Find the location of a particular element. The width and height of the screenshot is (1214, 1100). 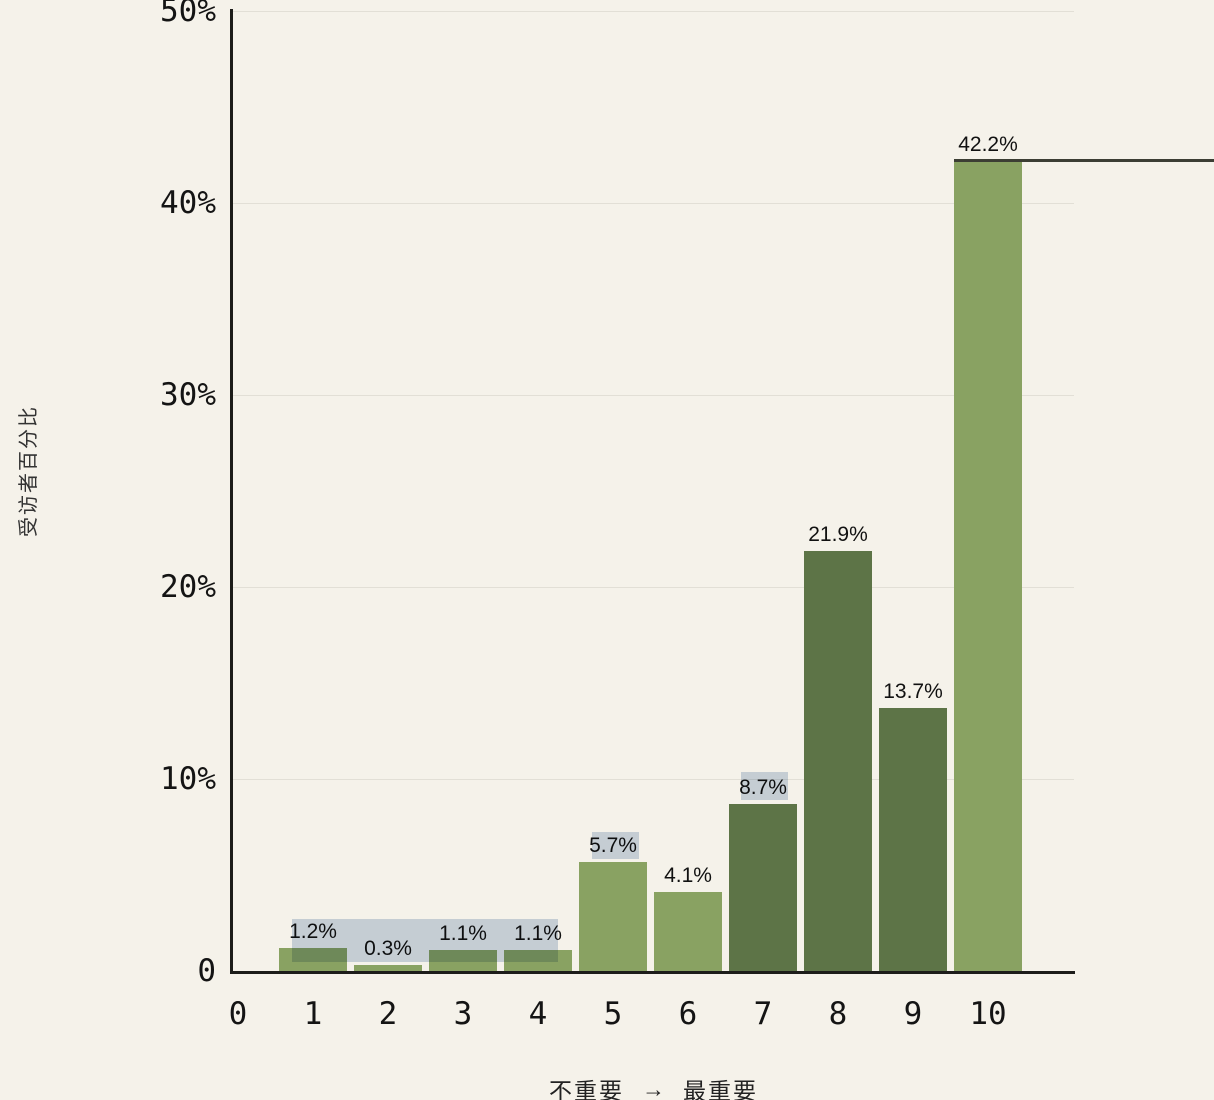

right-arrow-icon: → is located at coordinates (653, 1087).